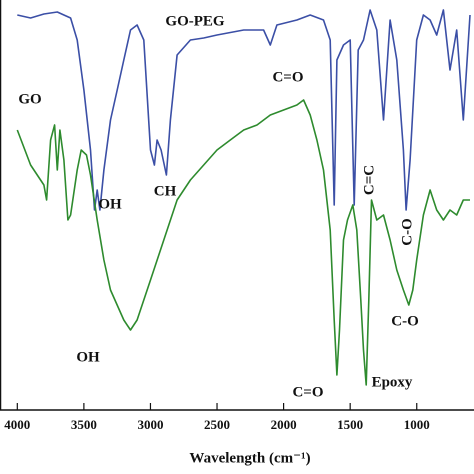  What do you see at coordinates (217, 424) in the screenshot?
I see `x-tick-label: 2500` at bounding box center [217, 424].